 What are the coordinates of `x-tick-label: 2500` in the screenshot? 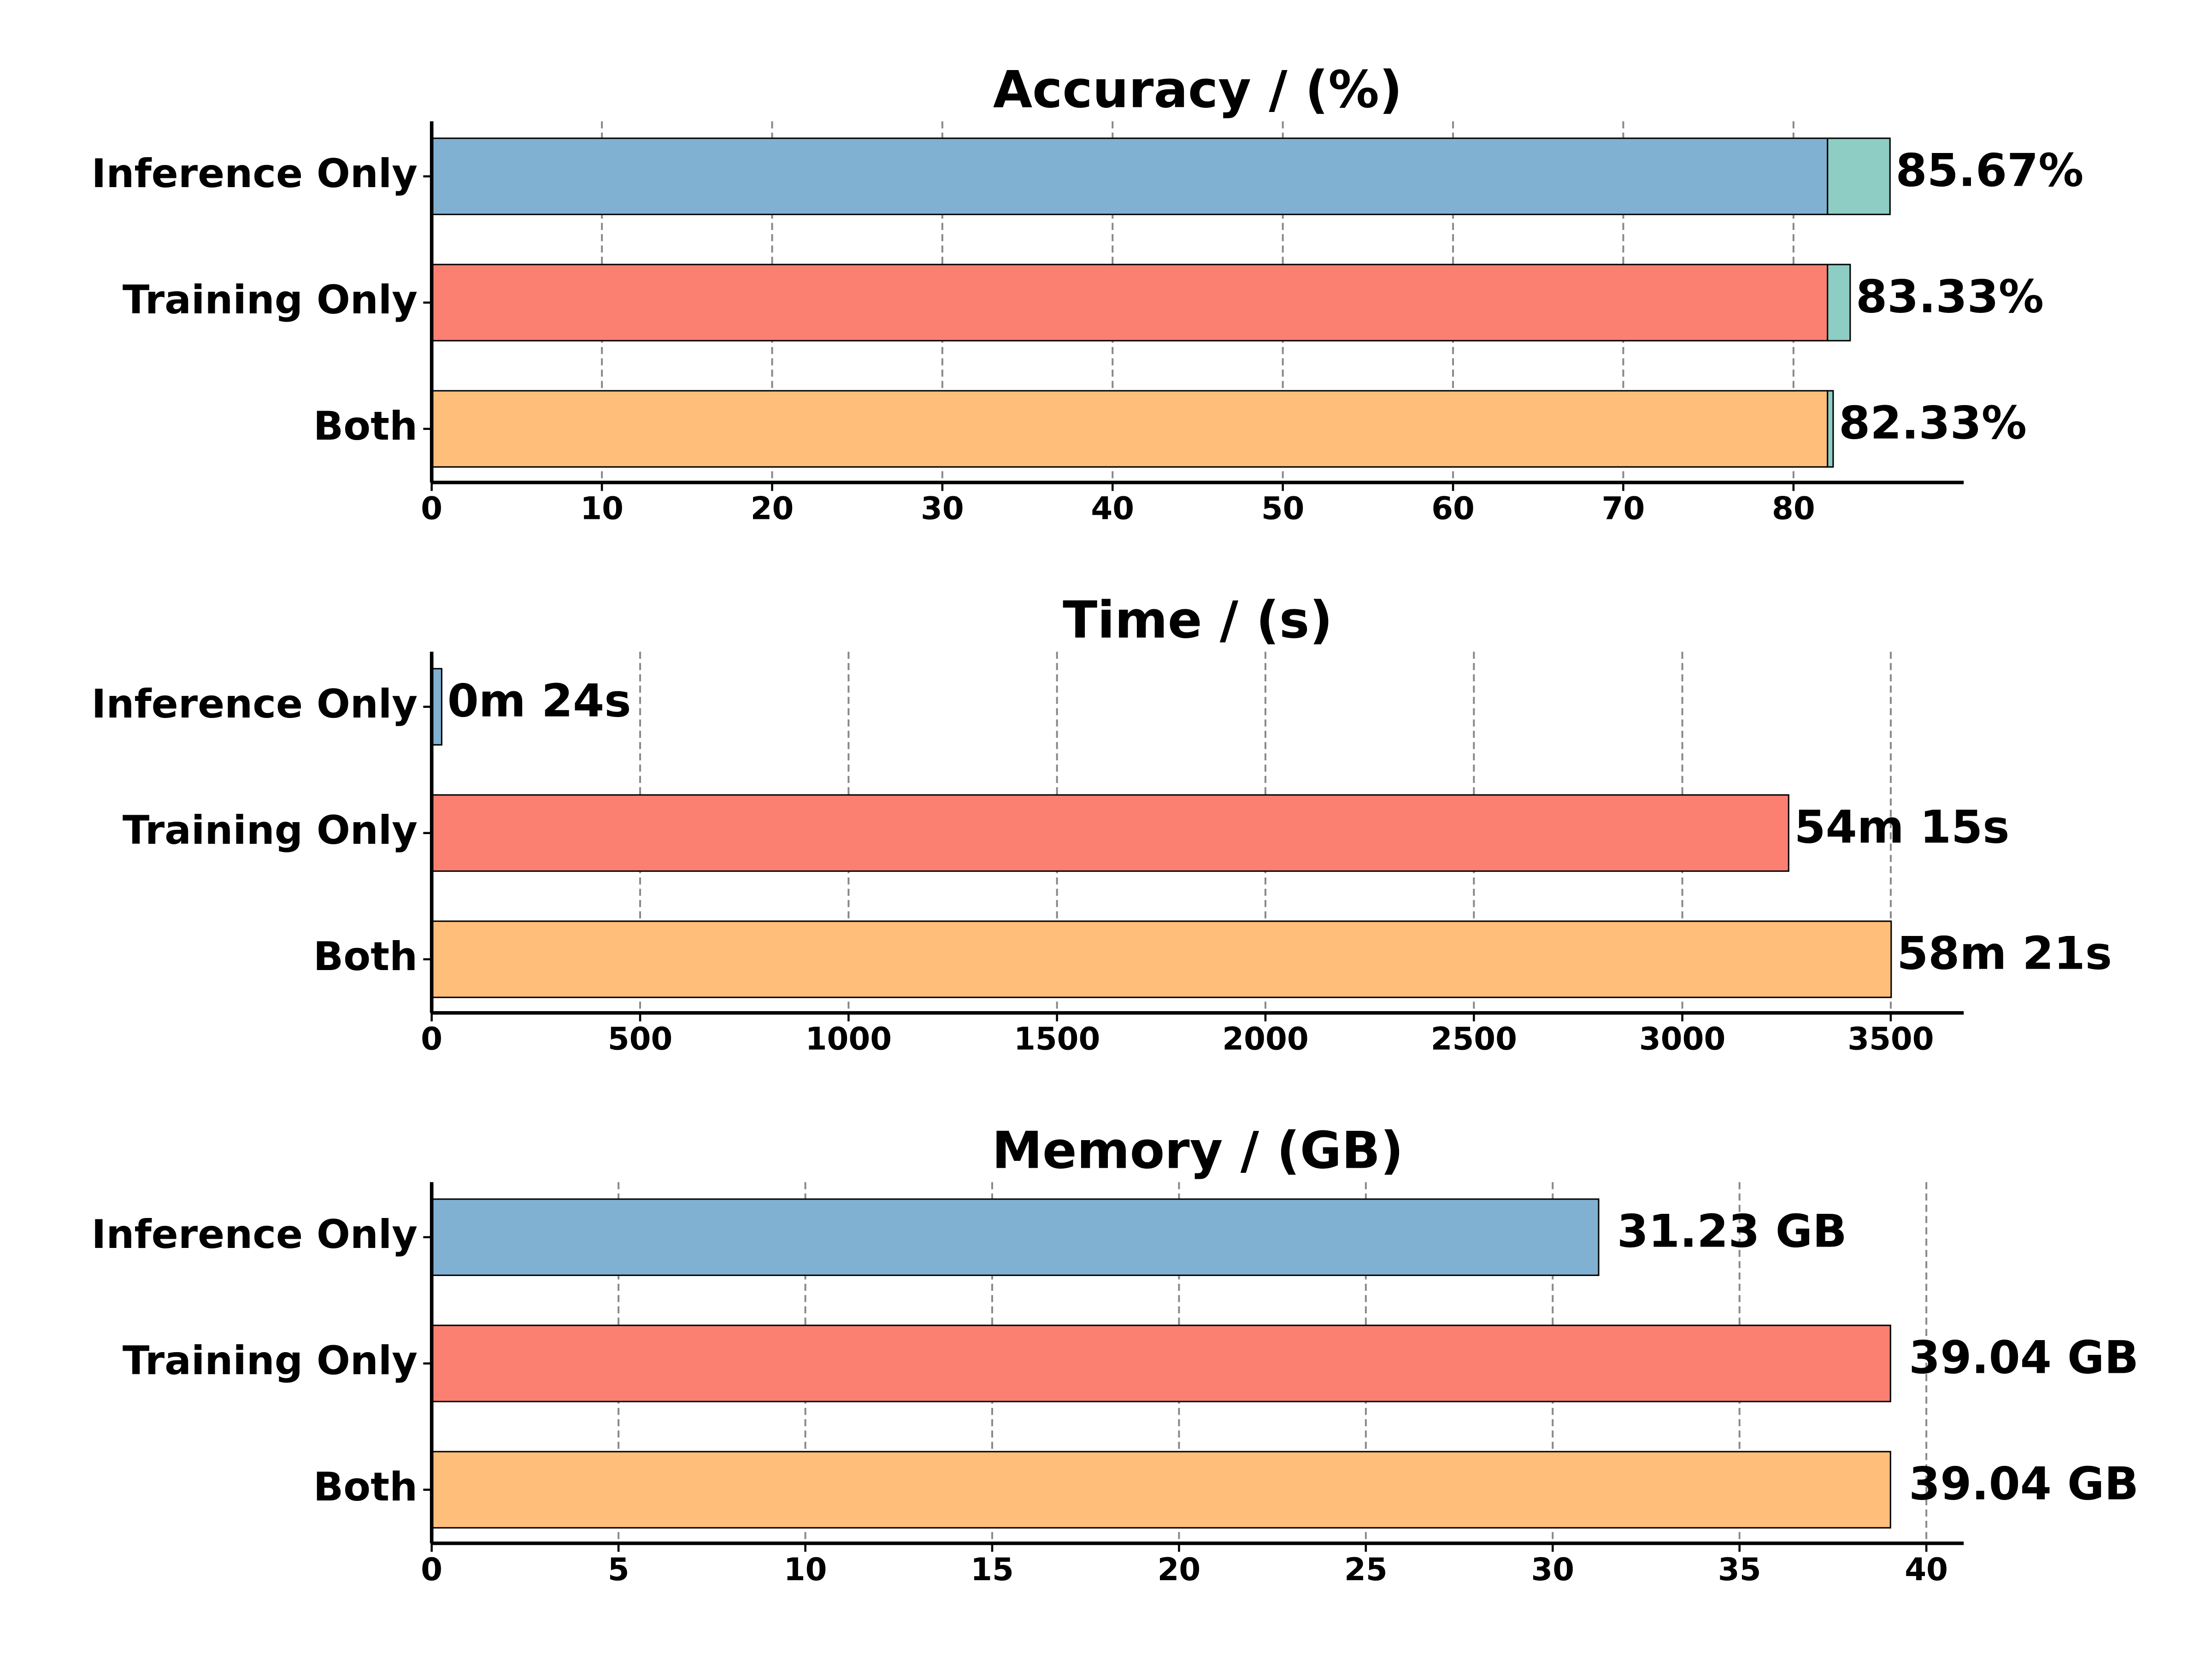 It's located at (1474, 1039).